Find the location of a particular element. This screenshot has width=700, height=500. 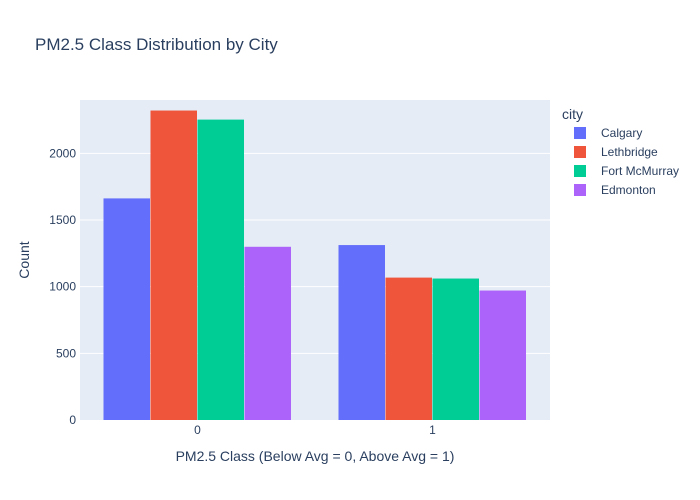

x-tick-label: 0 is located at coordinates (197, 430).